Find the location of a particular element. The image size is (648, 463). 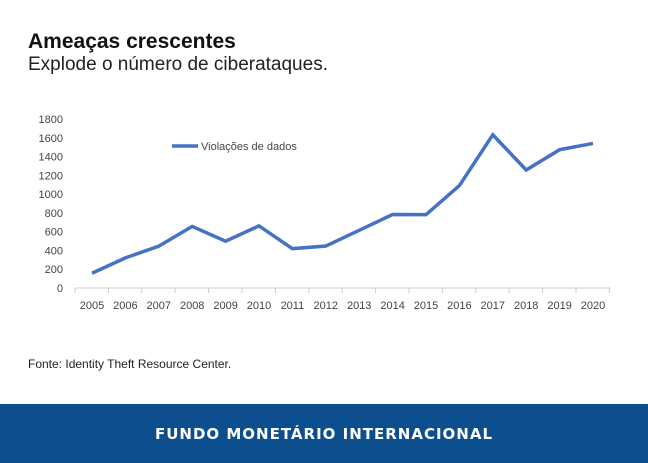

x-tick-label: 2016 is located at coordinates (459, 306).